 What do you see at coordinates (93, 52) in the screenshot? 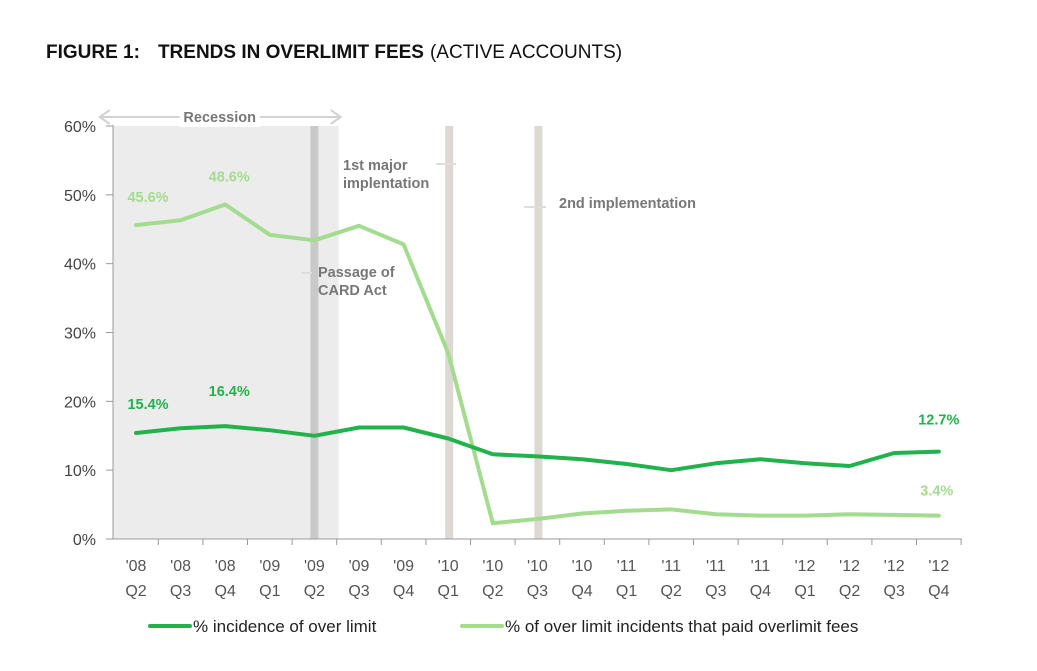
I see `figure-label: FIGURE 1:` at bounding box center [93, 52].